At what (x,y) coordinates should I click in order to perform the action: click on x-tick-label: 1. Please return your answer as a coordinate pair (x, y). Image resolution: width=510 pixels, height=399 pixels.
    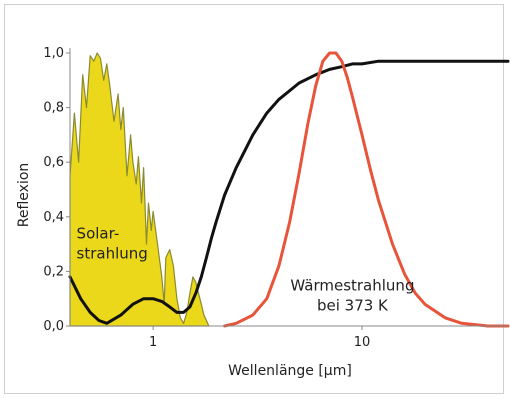
    Looking at the image, I should click on (153, 342).